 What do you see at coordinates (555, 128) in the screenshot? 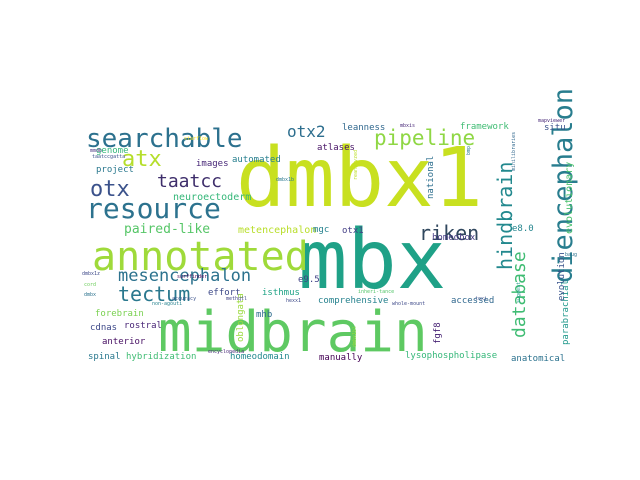
I see `word-situ: situ` at bounding box center [555, 128].